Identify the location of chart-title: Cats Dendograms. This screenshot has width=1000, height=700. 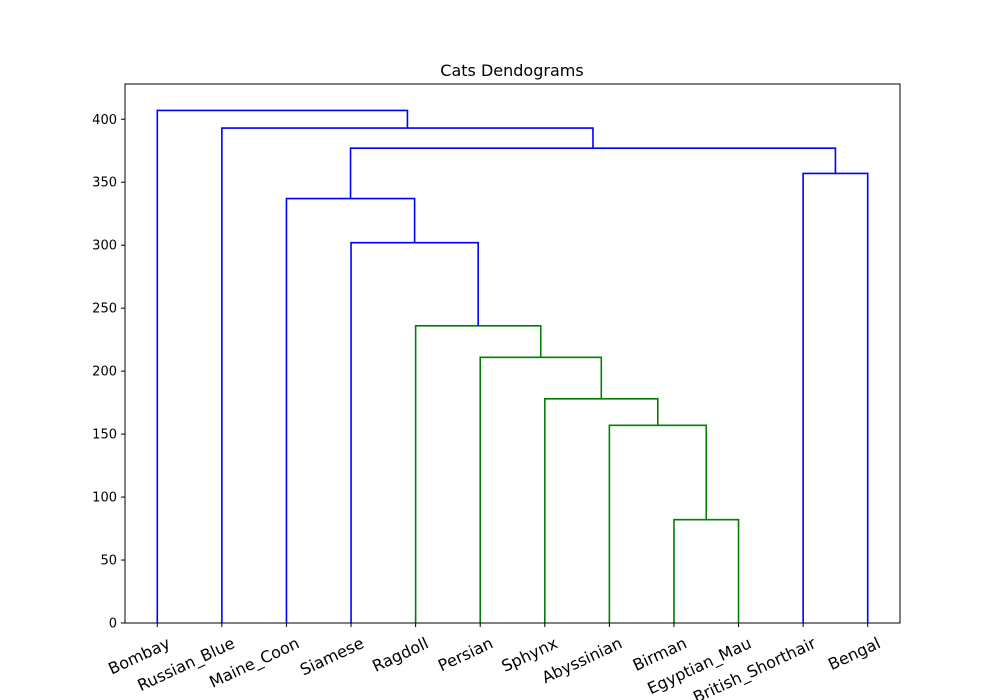
(511, 70).